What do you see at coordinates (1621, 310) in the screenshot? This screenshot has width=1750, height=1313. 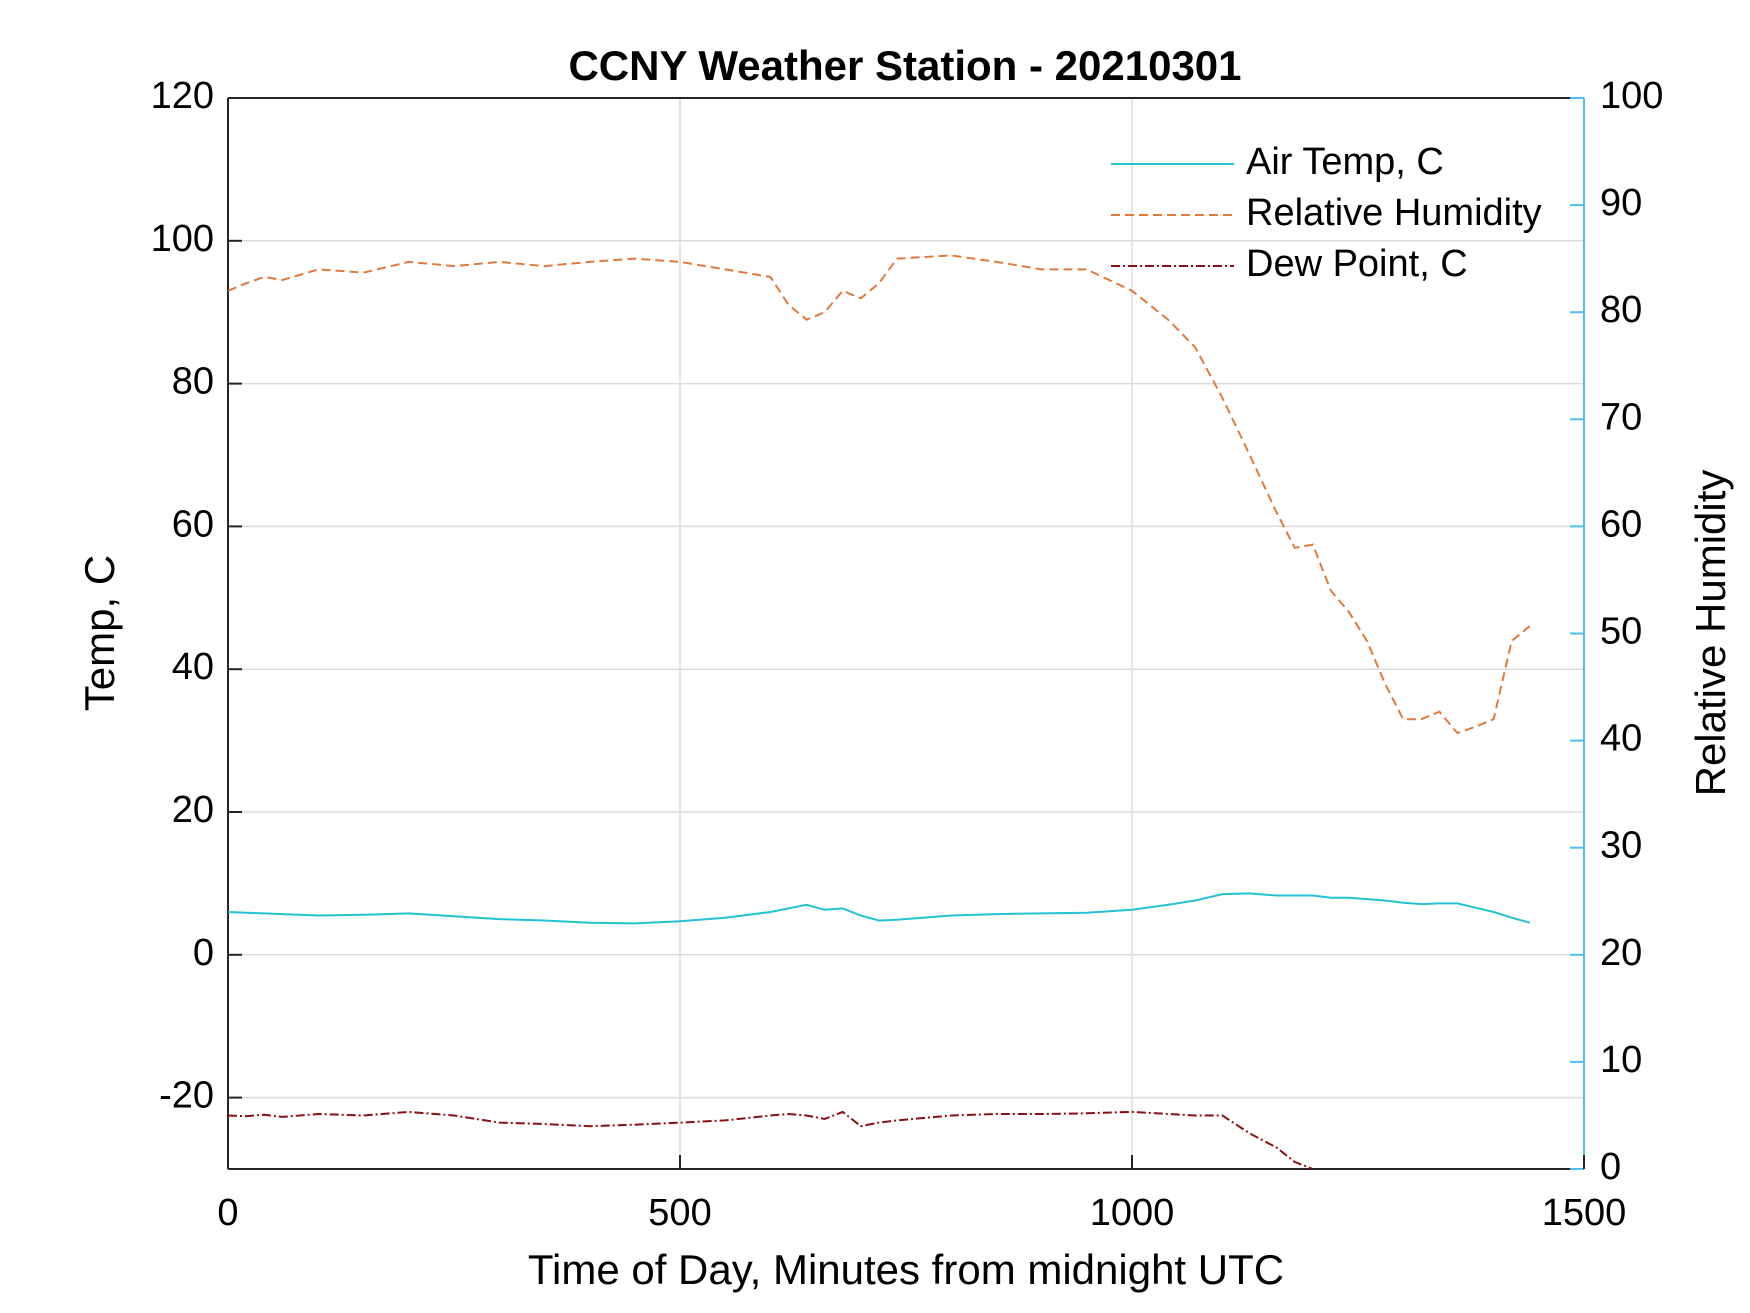 I see `y2-tick-label: 80` at bounding box center [1621, 310].